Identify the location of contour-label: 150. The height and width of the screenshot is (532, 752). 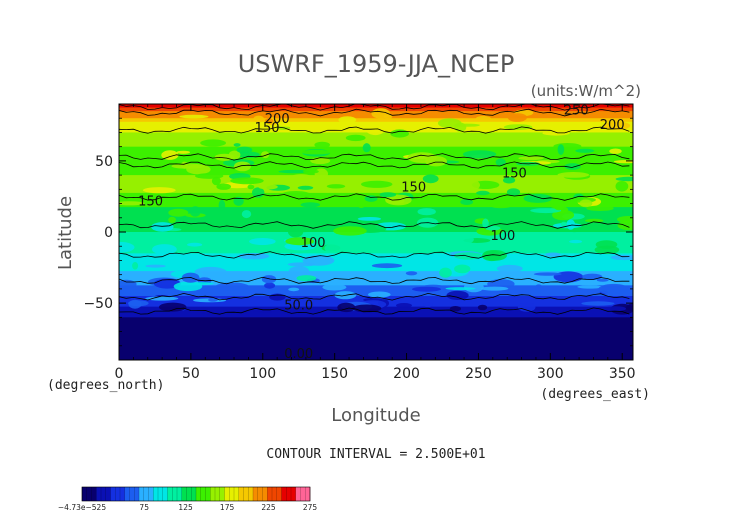
(267, 128).